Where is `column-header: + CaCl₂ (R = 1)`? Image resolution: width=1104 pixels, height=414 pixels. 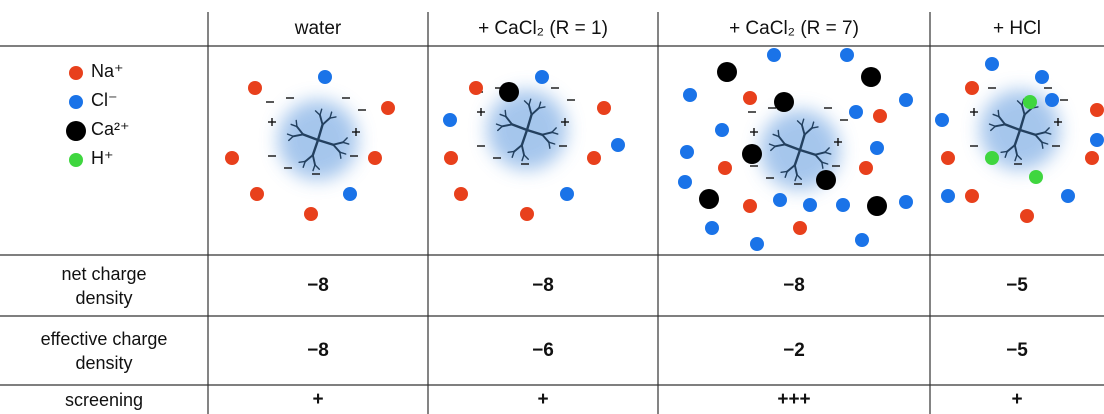
column-header: + CaCl₂ (R = 1) is located at coordinates (543, 28).